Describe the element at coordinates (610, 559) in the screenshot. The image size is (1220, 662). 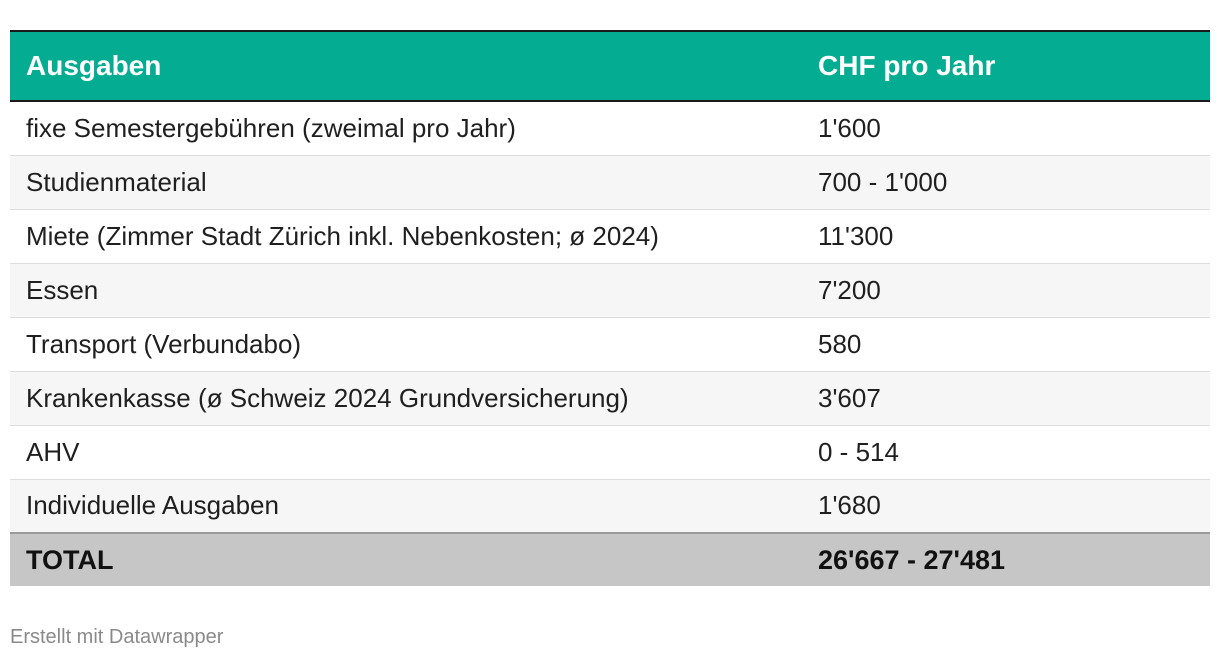
I see `total-row: TOTAL 26'667 - 27'481` at that location.